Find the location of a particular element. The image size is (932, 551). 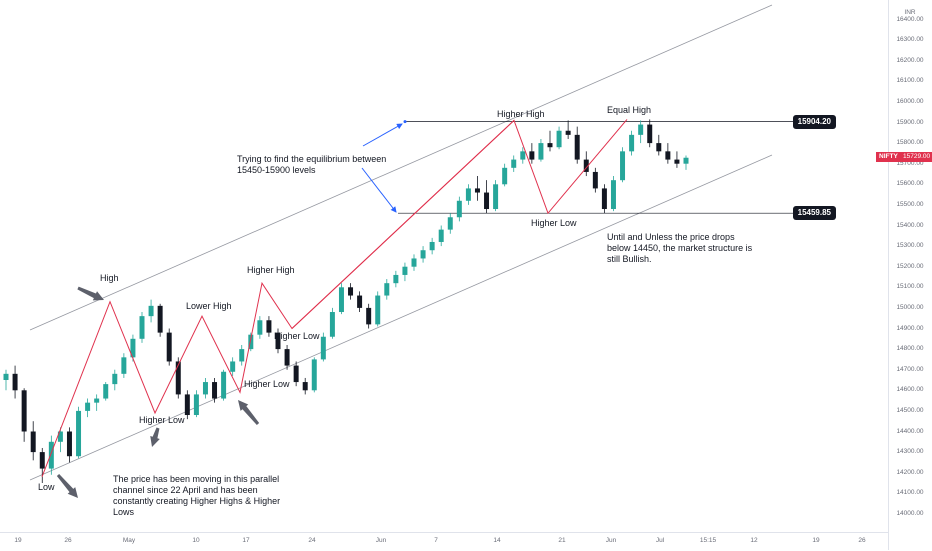

x-tick-label: 24 is located at coordinates (312, 540).